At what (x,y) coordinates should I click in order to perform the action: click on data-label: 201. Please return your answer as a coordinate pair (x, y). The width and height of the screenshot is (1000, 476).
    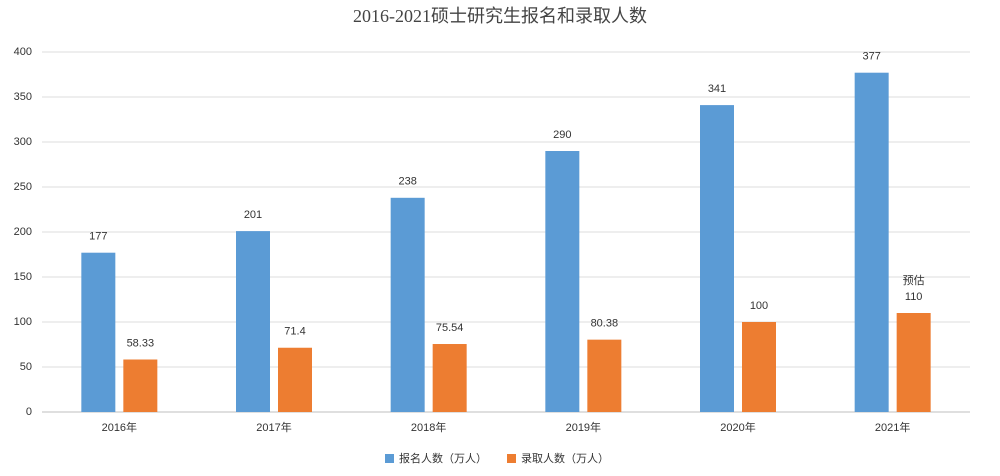
    Looking at the image, I should click on (253, 215).